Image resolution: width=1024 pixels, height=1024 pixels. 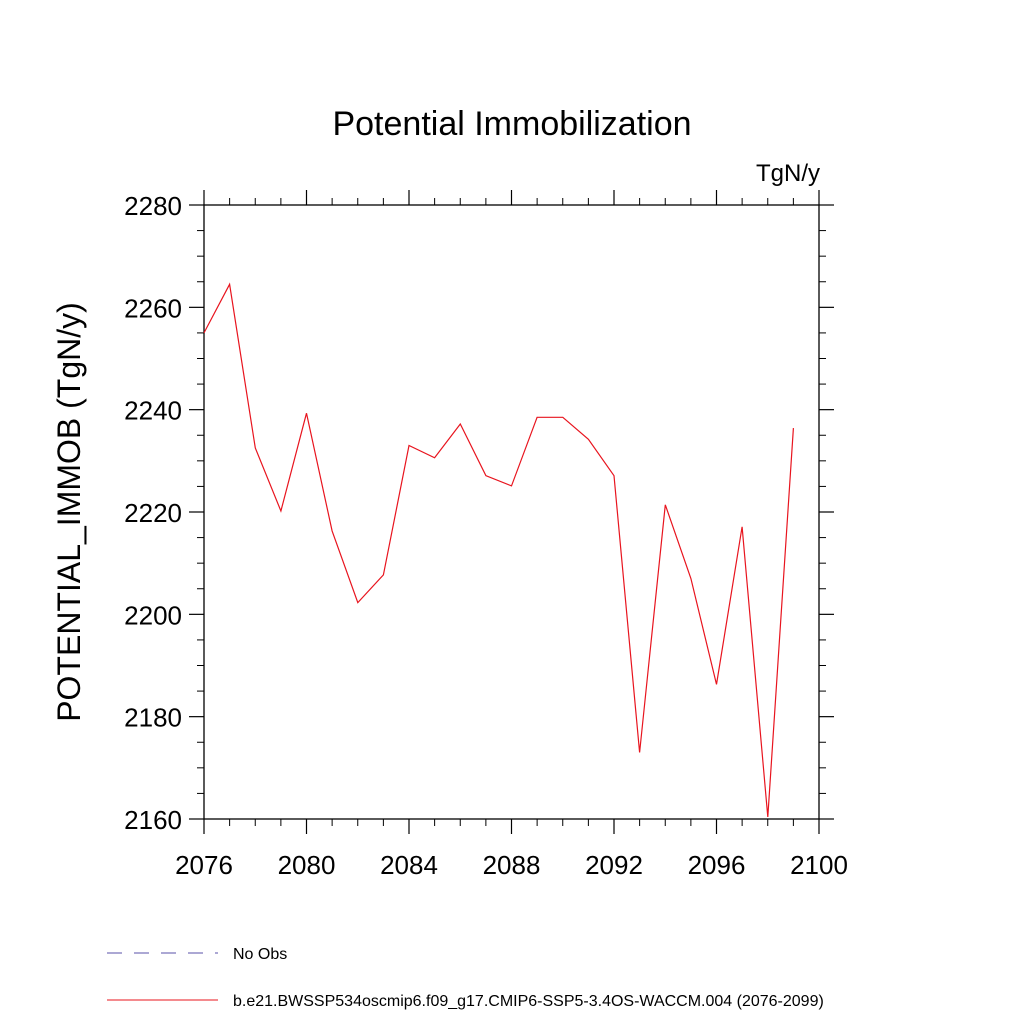 I want to click on x-tick-label-2084: 2084, so click(x=409, y=865).